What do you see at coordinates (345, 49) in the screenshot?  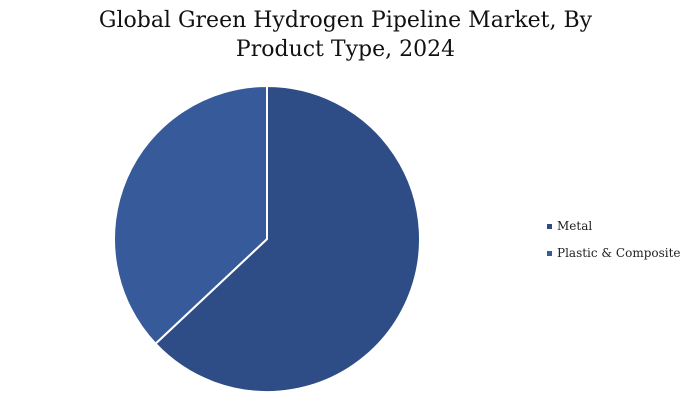 I see `chart-title-line-2: Product Type, 2024` at bounding box center [345, 49].